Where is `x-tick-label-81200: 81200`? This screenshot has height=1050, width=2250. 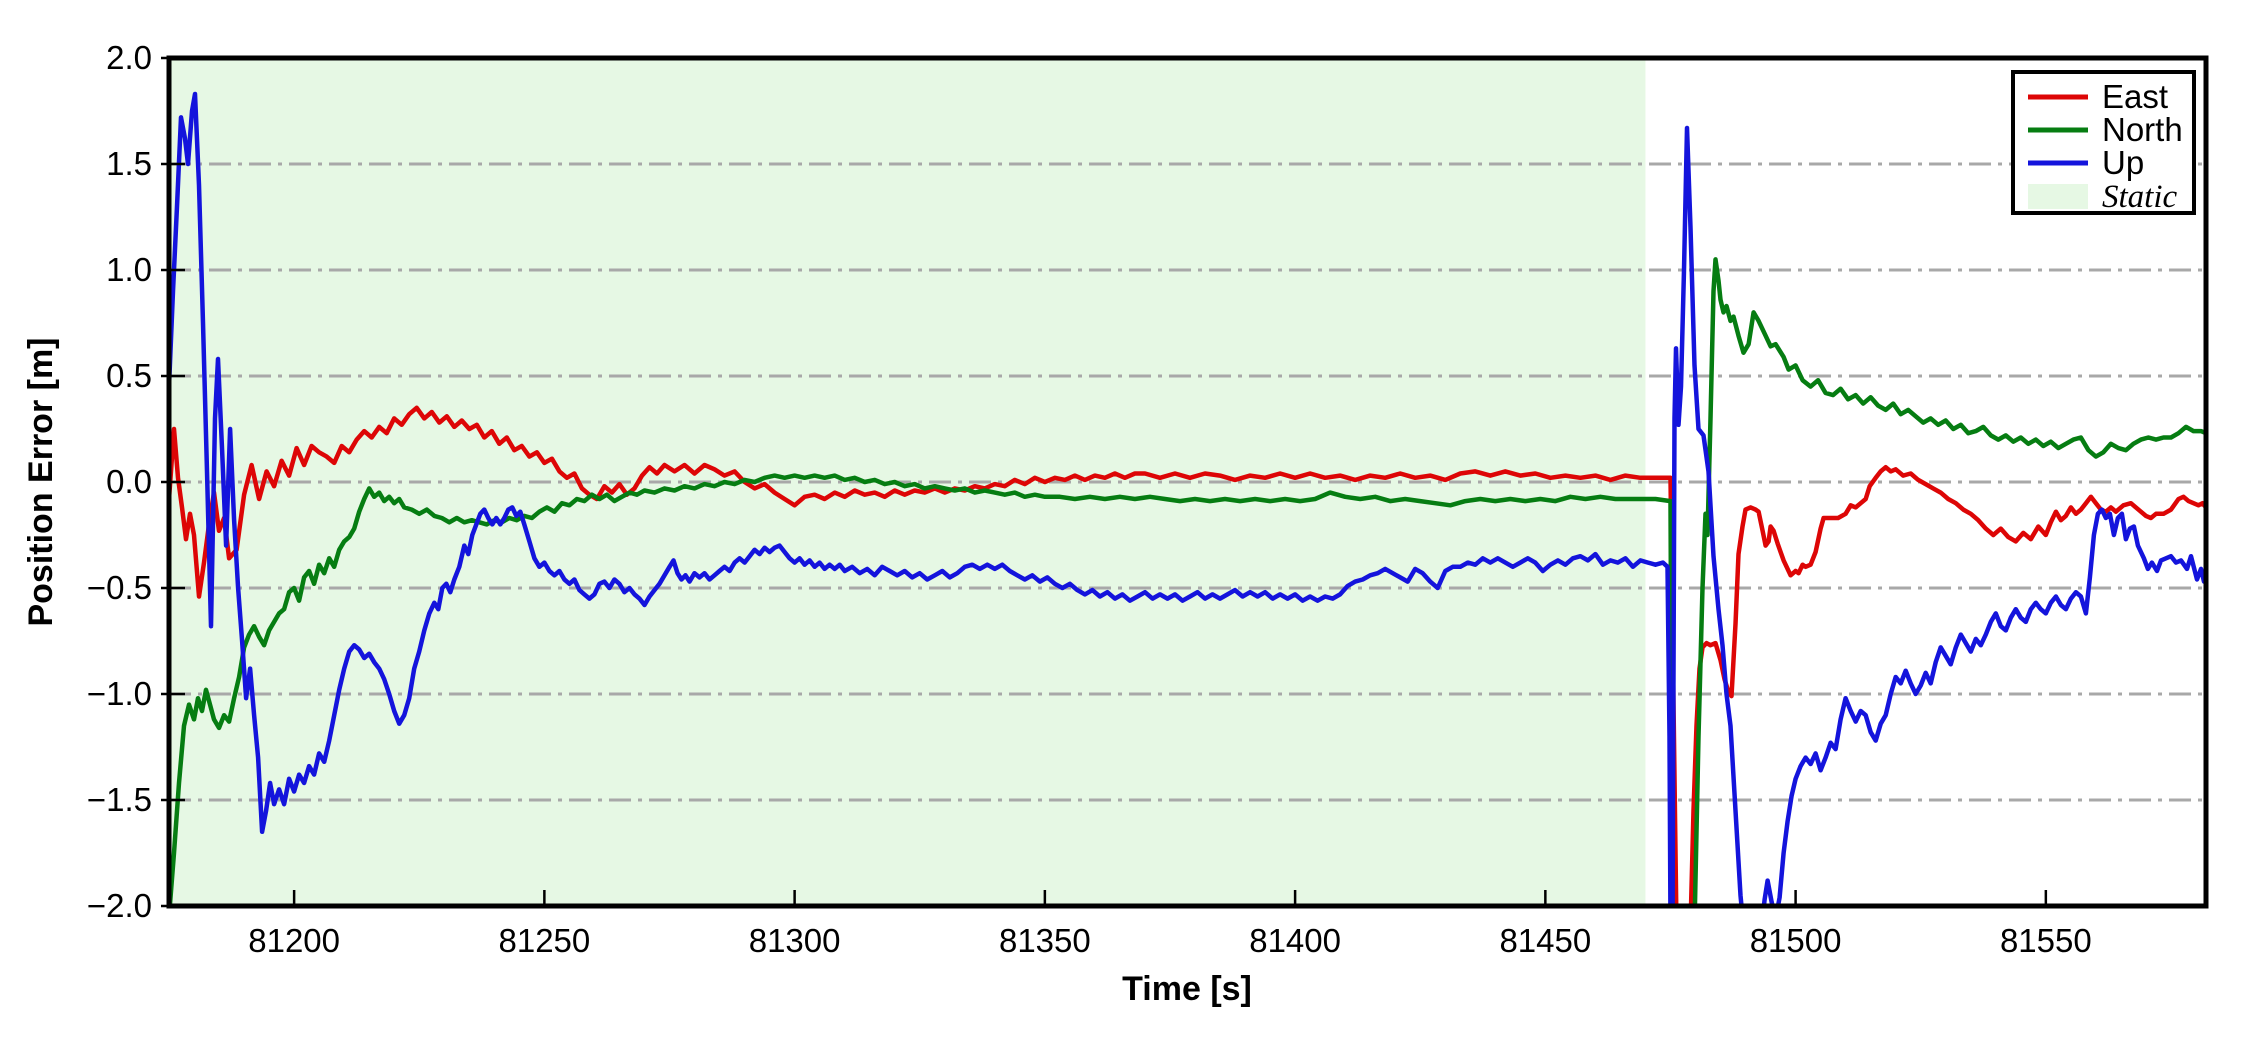 x-tick-label-81200: 81200 is located at coordinates (294, 940).